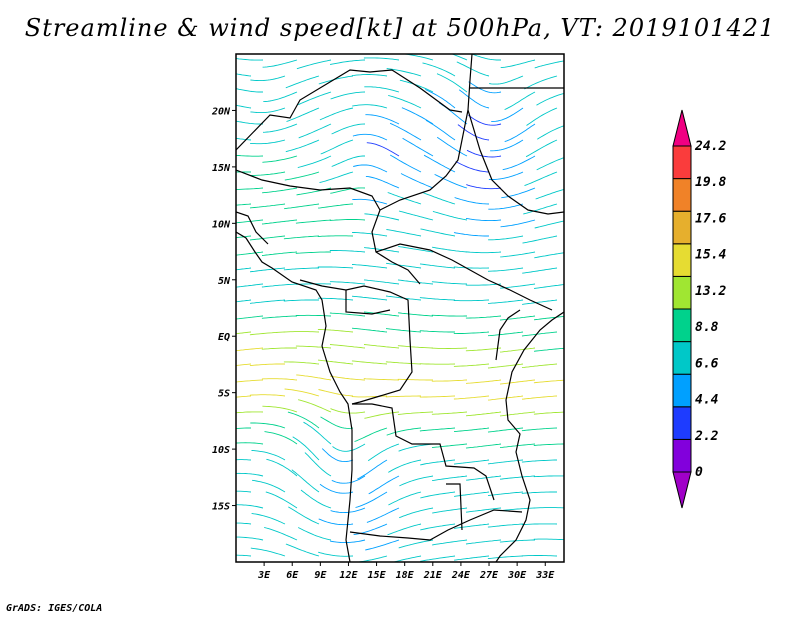  What do you see at coordinates (710, 146) in the screenshot?
I see `colorbar-level-label: 24.2` at bounding box center [710, 146].